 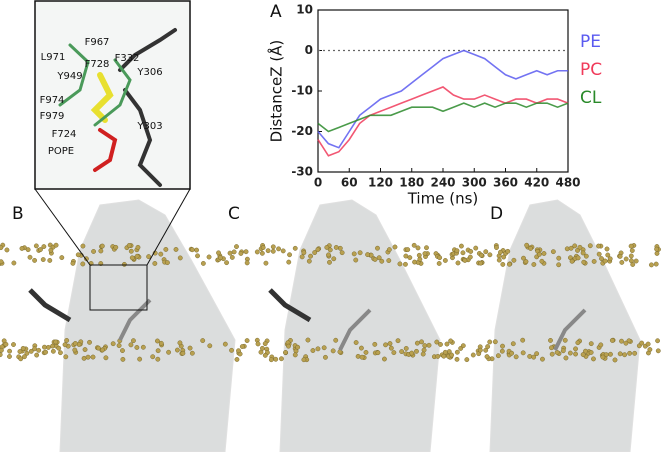 I want to click on x-tick-label: 240, so click(x=442, y=183).